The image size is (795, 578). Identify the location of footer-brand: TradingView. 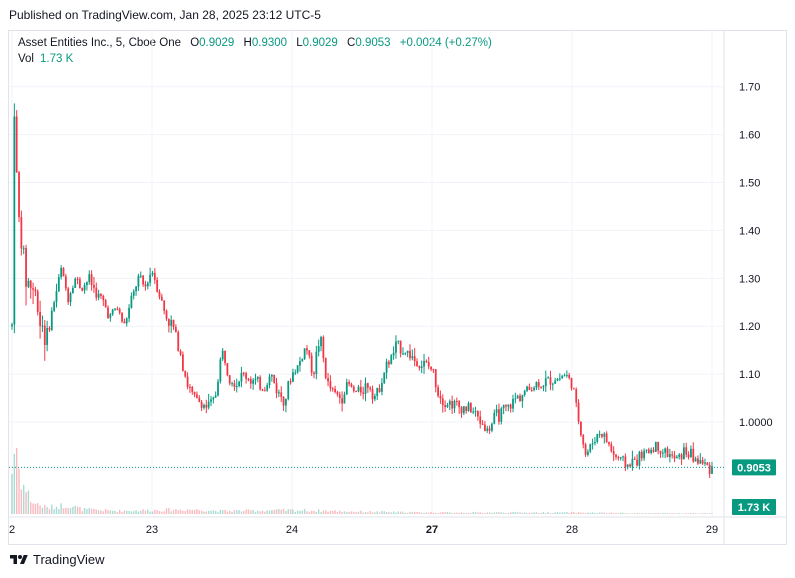
(69, 559).